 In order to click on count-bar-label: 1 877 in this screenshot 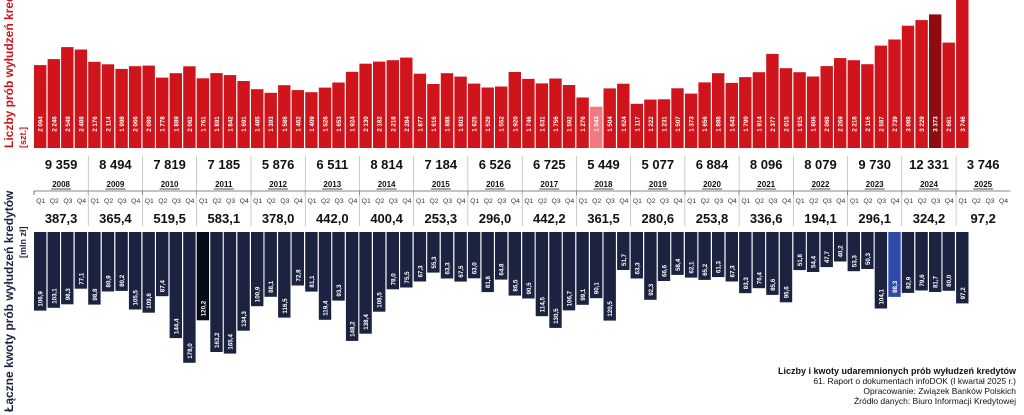, I will do `click(420, 124)`.